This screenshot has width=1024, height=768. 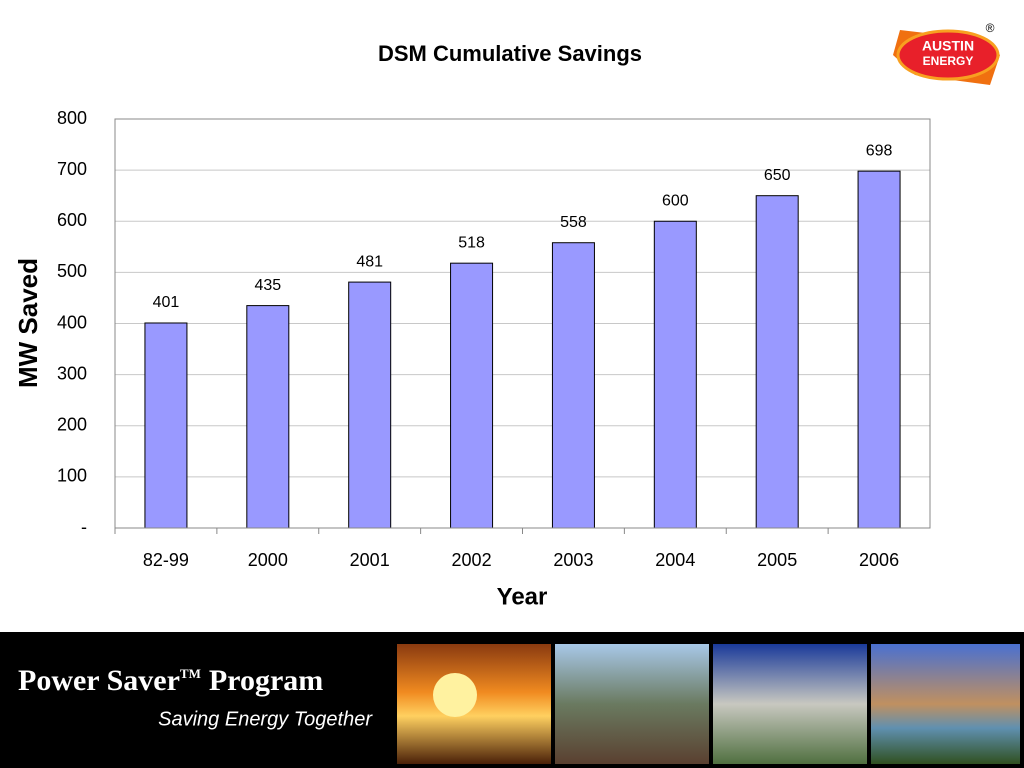 I want to click on footer-tagline: Saving Energy Together, so click(x=265, y=719).